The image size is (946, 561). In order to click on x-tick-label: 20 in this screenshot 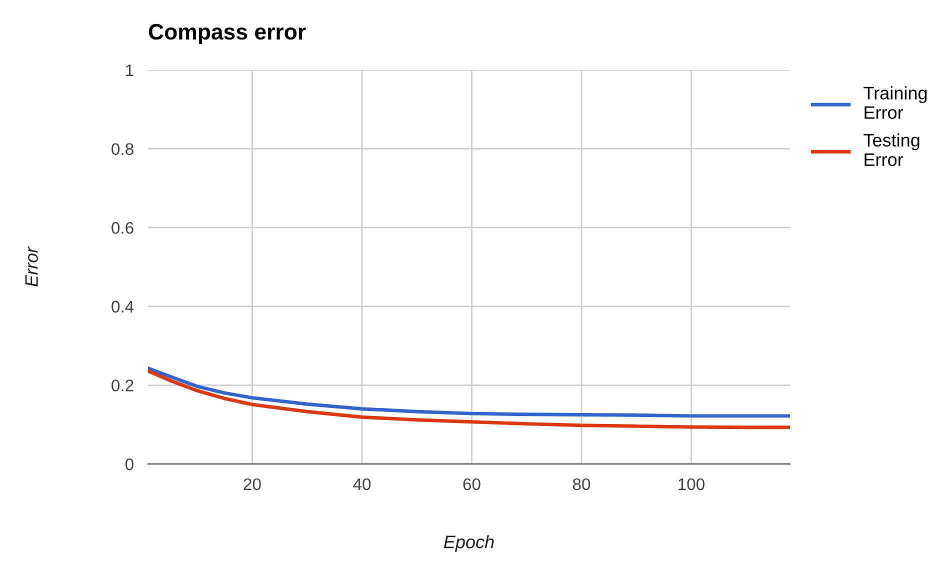, I will do `click(252, 484)`.